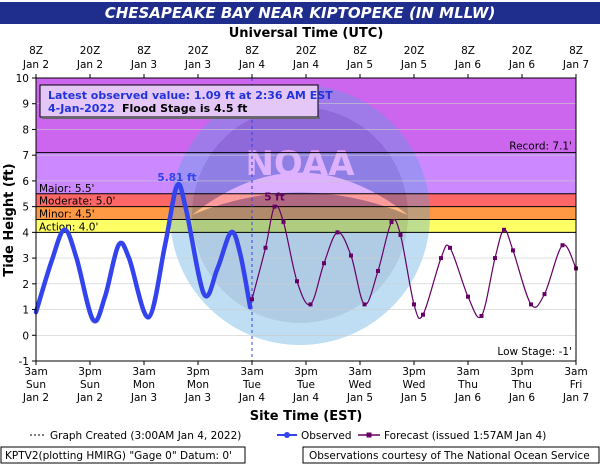 The image size is (600, 465). What do you see at coordinates (67, 215) in the screenshot?
I see `stage-label-minor: Minor: 4.5'` at bounding box center [67, 215].